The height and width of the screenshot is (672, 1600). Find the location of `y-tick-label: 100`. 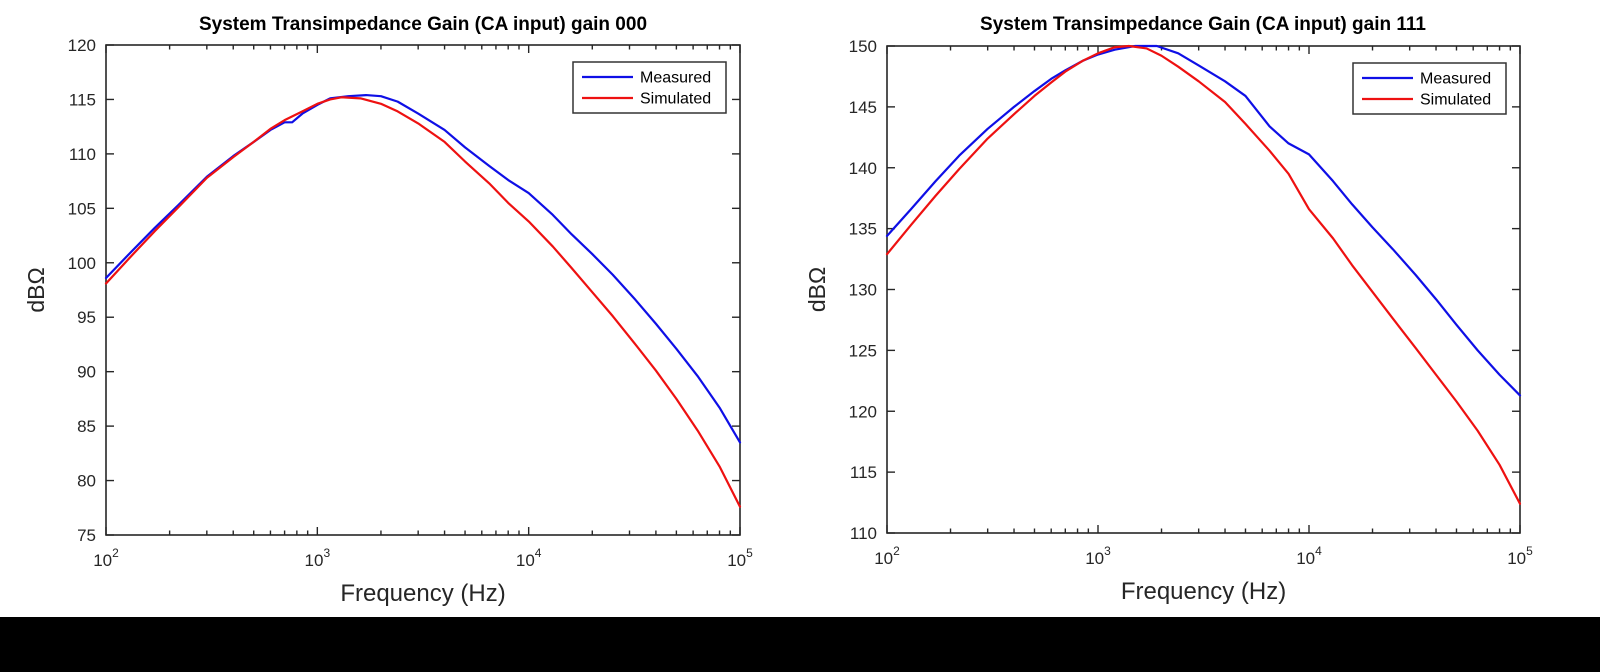

y-tick-label: 100 is located at coordinates (82, 263).